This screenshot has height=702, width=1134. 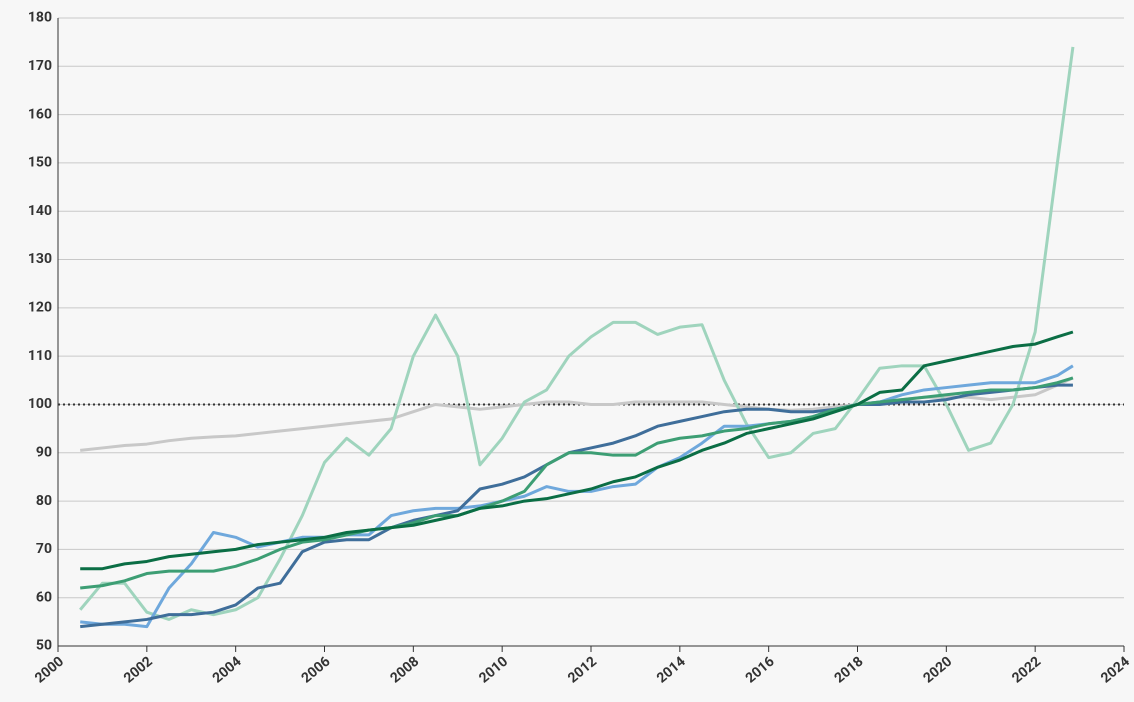 I want to click on y-tick-label: 150, so click(x=40, y=163).